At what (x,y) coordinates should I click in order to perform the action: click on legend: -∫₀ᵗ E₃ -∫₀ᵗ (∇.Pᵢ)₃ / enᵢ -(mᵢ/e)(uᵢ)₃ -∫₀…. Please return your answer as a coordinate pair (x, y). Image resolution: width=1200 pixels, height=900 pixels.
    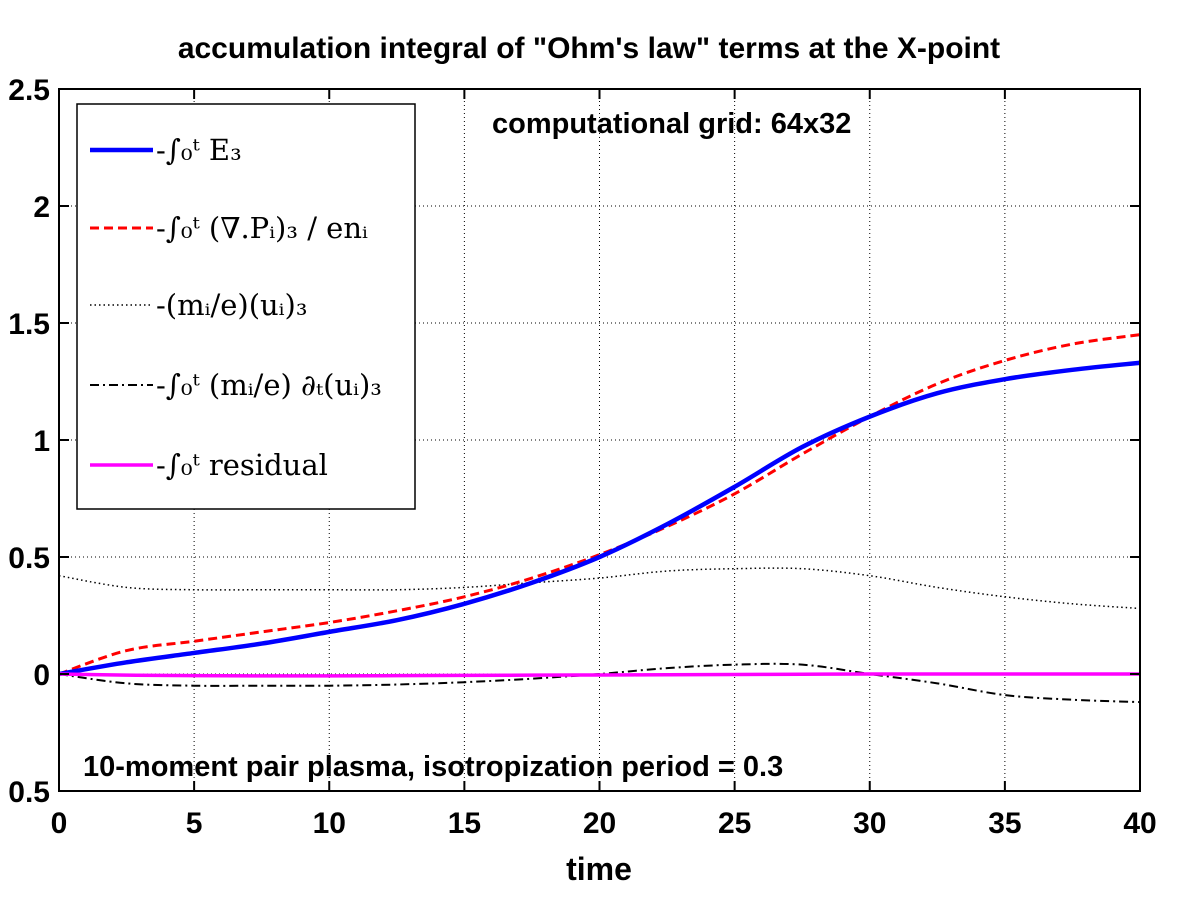
    Looking at the image, I should click on (246, 306).